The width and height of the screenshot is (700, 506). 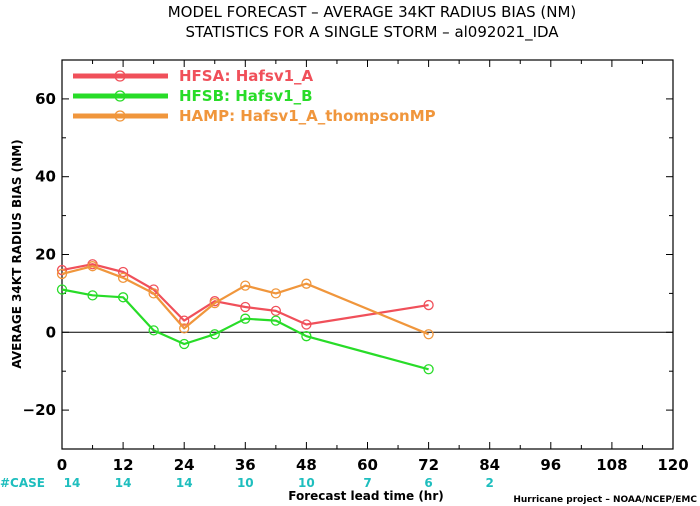 What do you see at coordinates (307, 116) in the screenshot?
I see `legend-label-3: HAMP: Hafsv1_A_thompsonMP` at bounding box center [307, 116].